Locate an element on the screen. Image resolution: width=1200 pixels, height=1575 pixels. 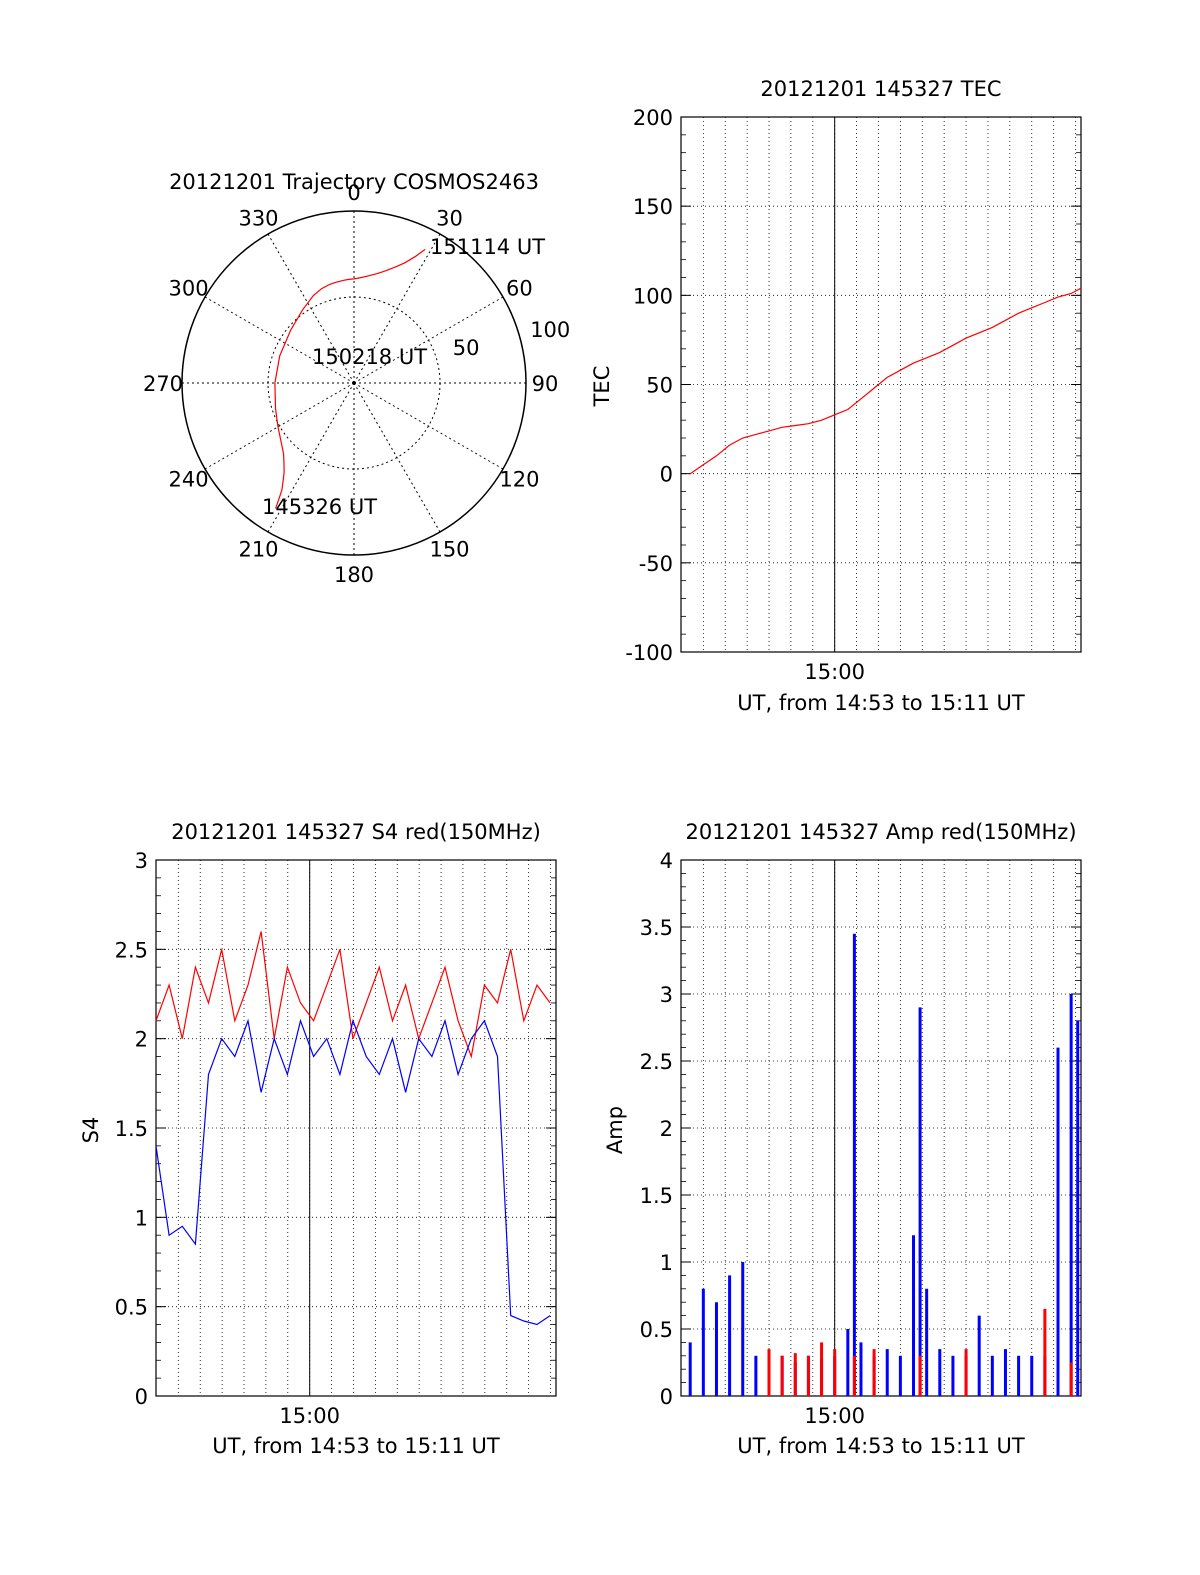
tec-frame is located at coordinates (881, 384).